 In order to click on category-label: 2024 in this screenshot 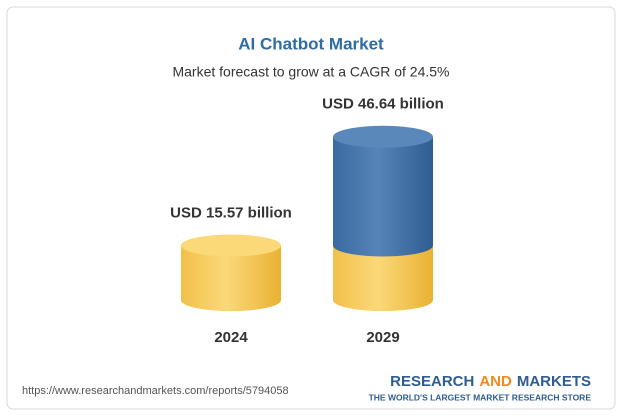, I will do `click(231, 337)`.